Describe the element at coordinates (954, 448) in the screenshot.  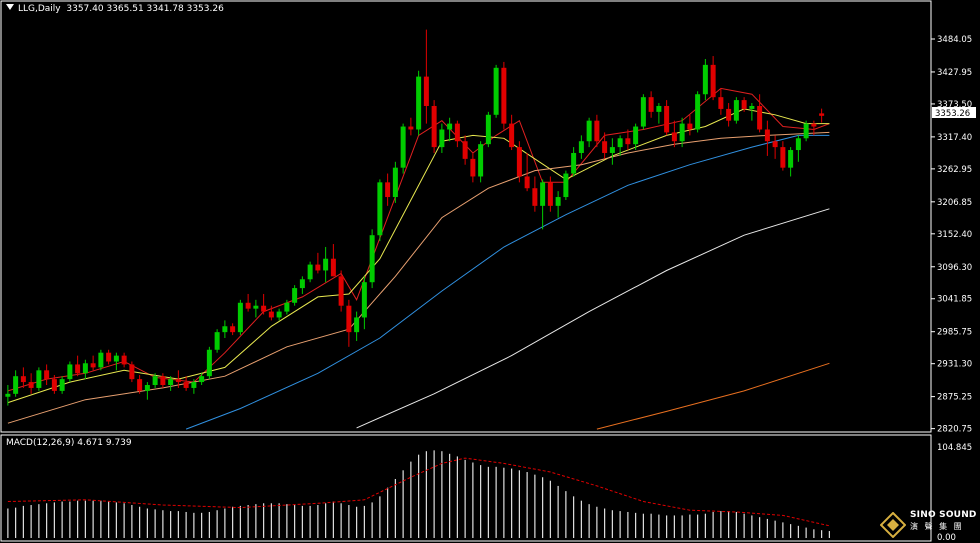
I see `macd-tick-label: 104.845` at that location.